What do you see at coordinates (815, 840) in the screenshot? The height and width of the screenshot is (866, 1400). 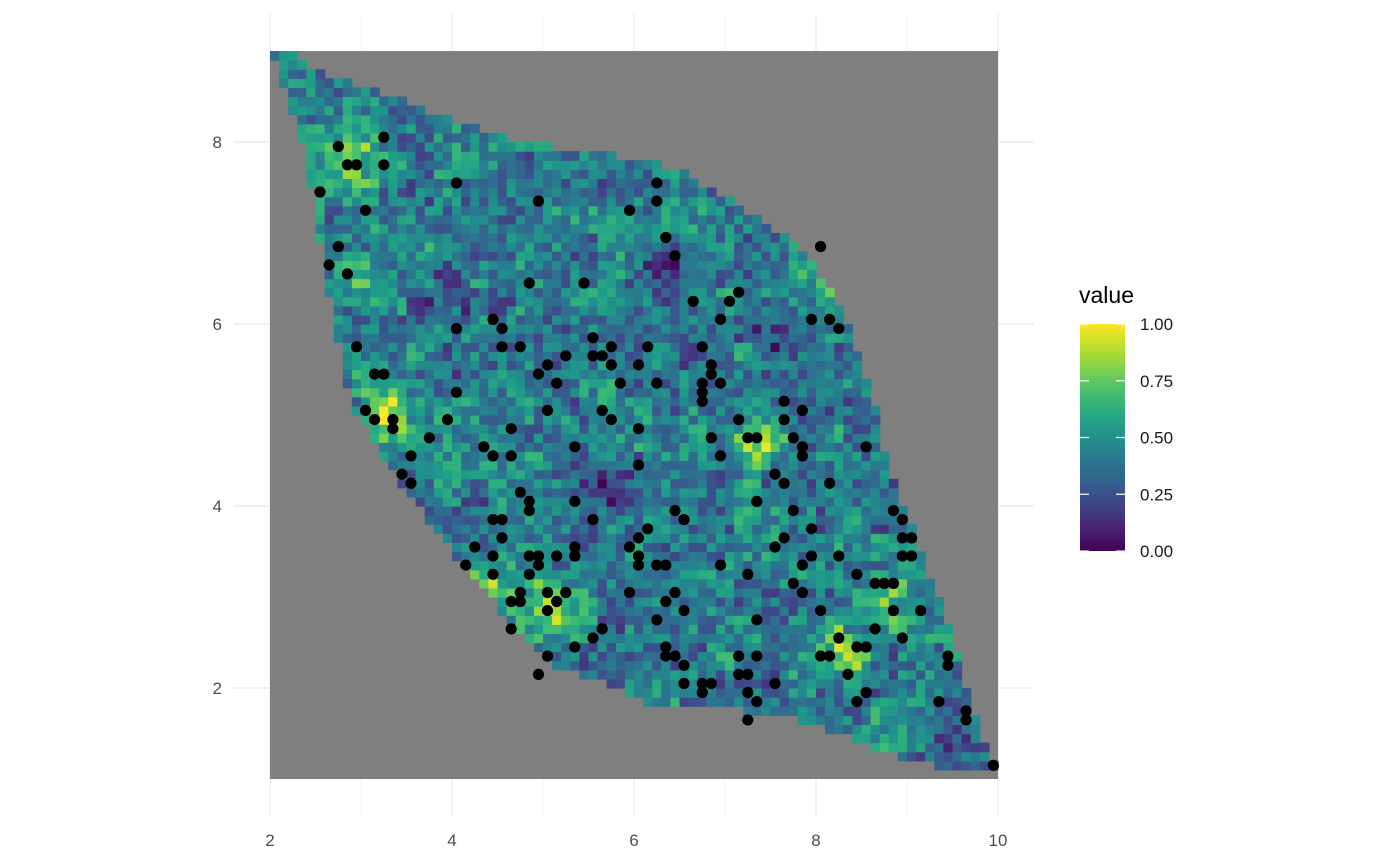 I see `x-tick-label: 8` at bounding box center [815, 840].